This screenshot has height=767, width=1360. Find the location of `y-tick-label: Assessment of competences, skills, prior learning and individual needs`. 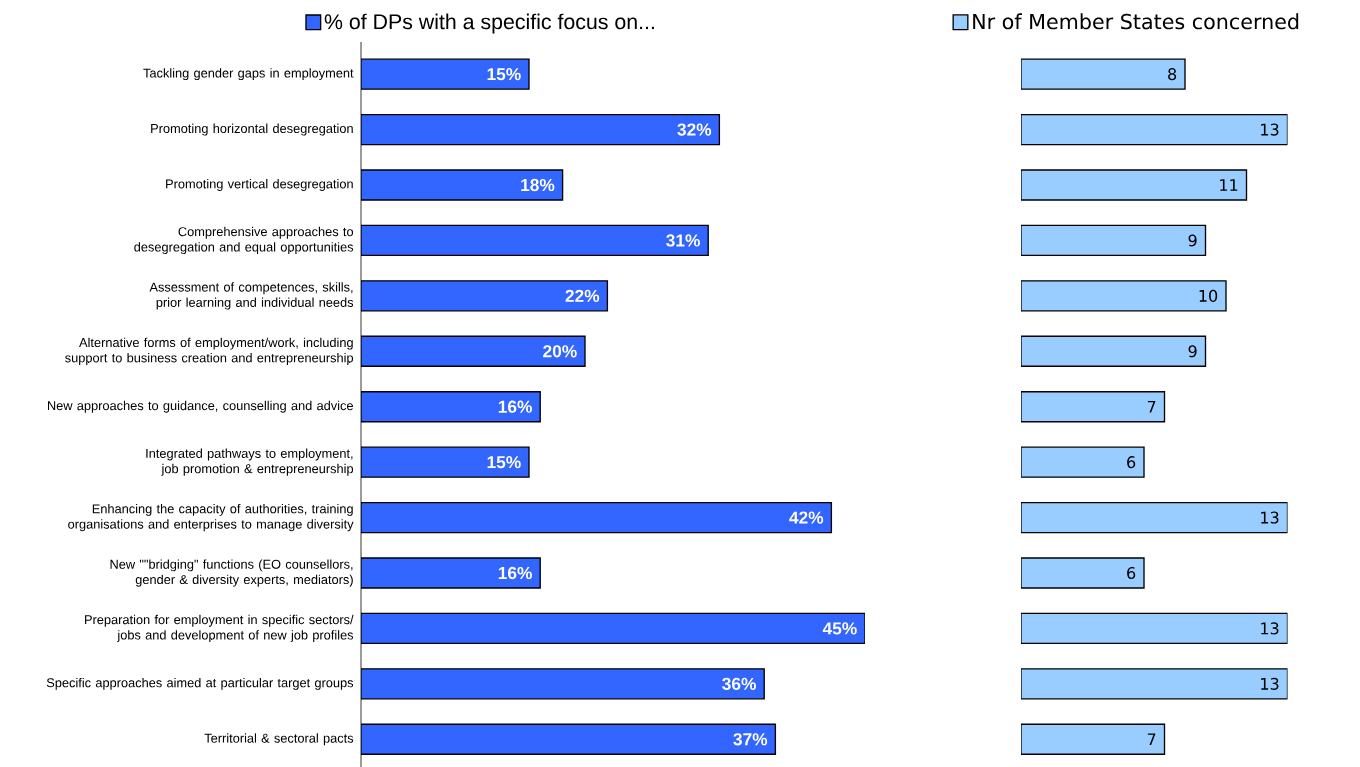

y-tick-label: Assessment of competences, skills, prior learning and individual needs is located at coordinates (251, 296).